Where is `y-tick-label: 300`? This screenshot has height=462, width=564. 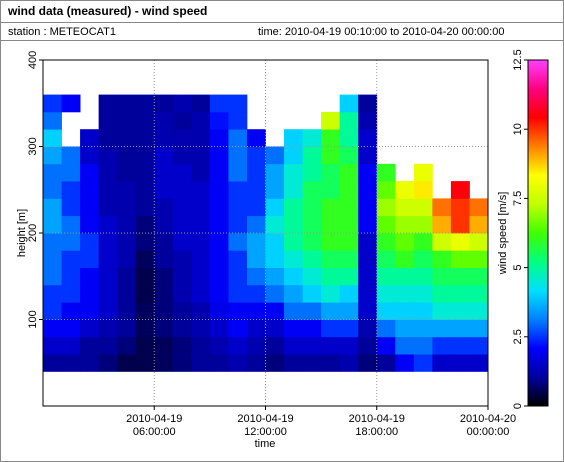
y-tick-label: 300 is located at coordinates (33, 146).